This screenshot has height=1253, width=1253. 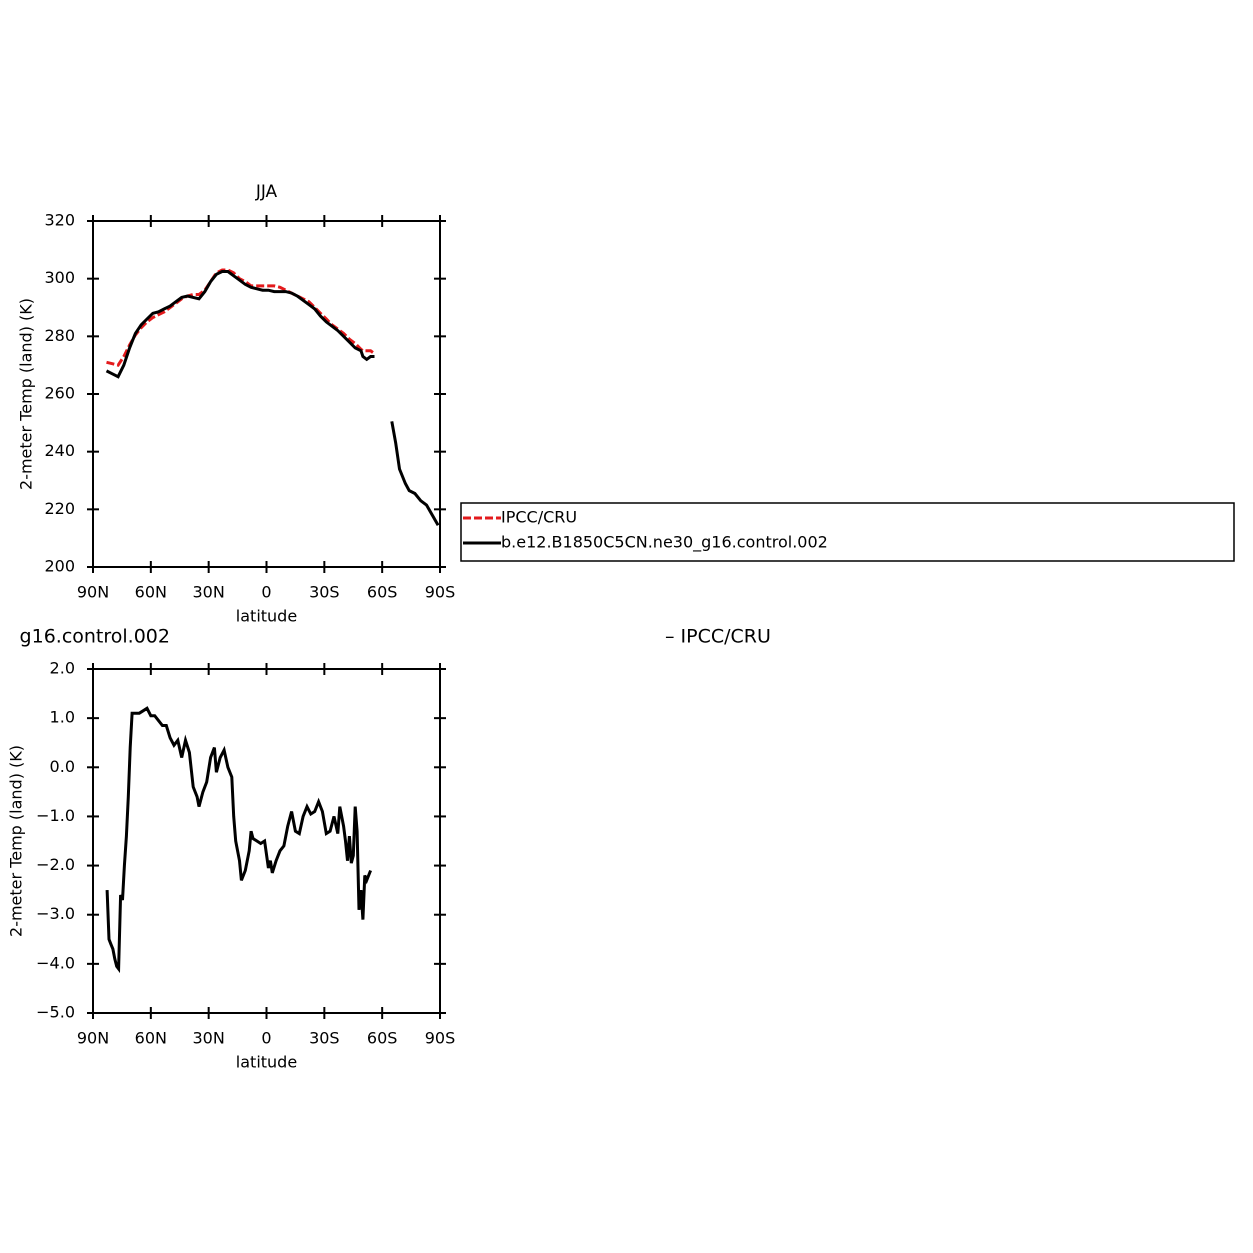 What do you see at coordinates (59, 220) in the screenshot?
I see `y-tick-label: 320` at bounding box center [59, 220].